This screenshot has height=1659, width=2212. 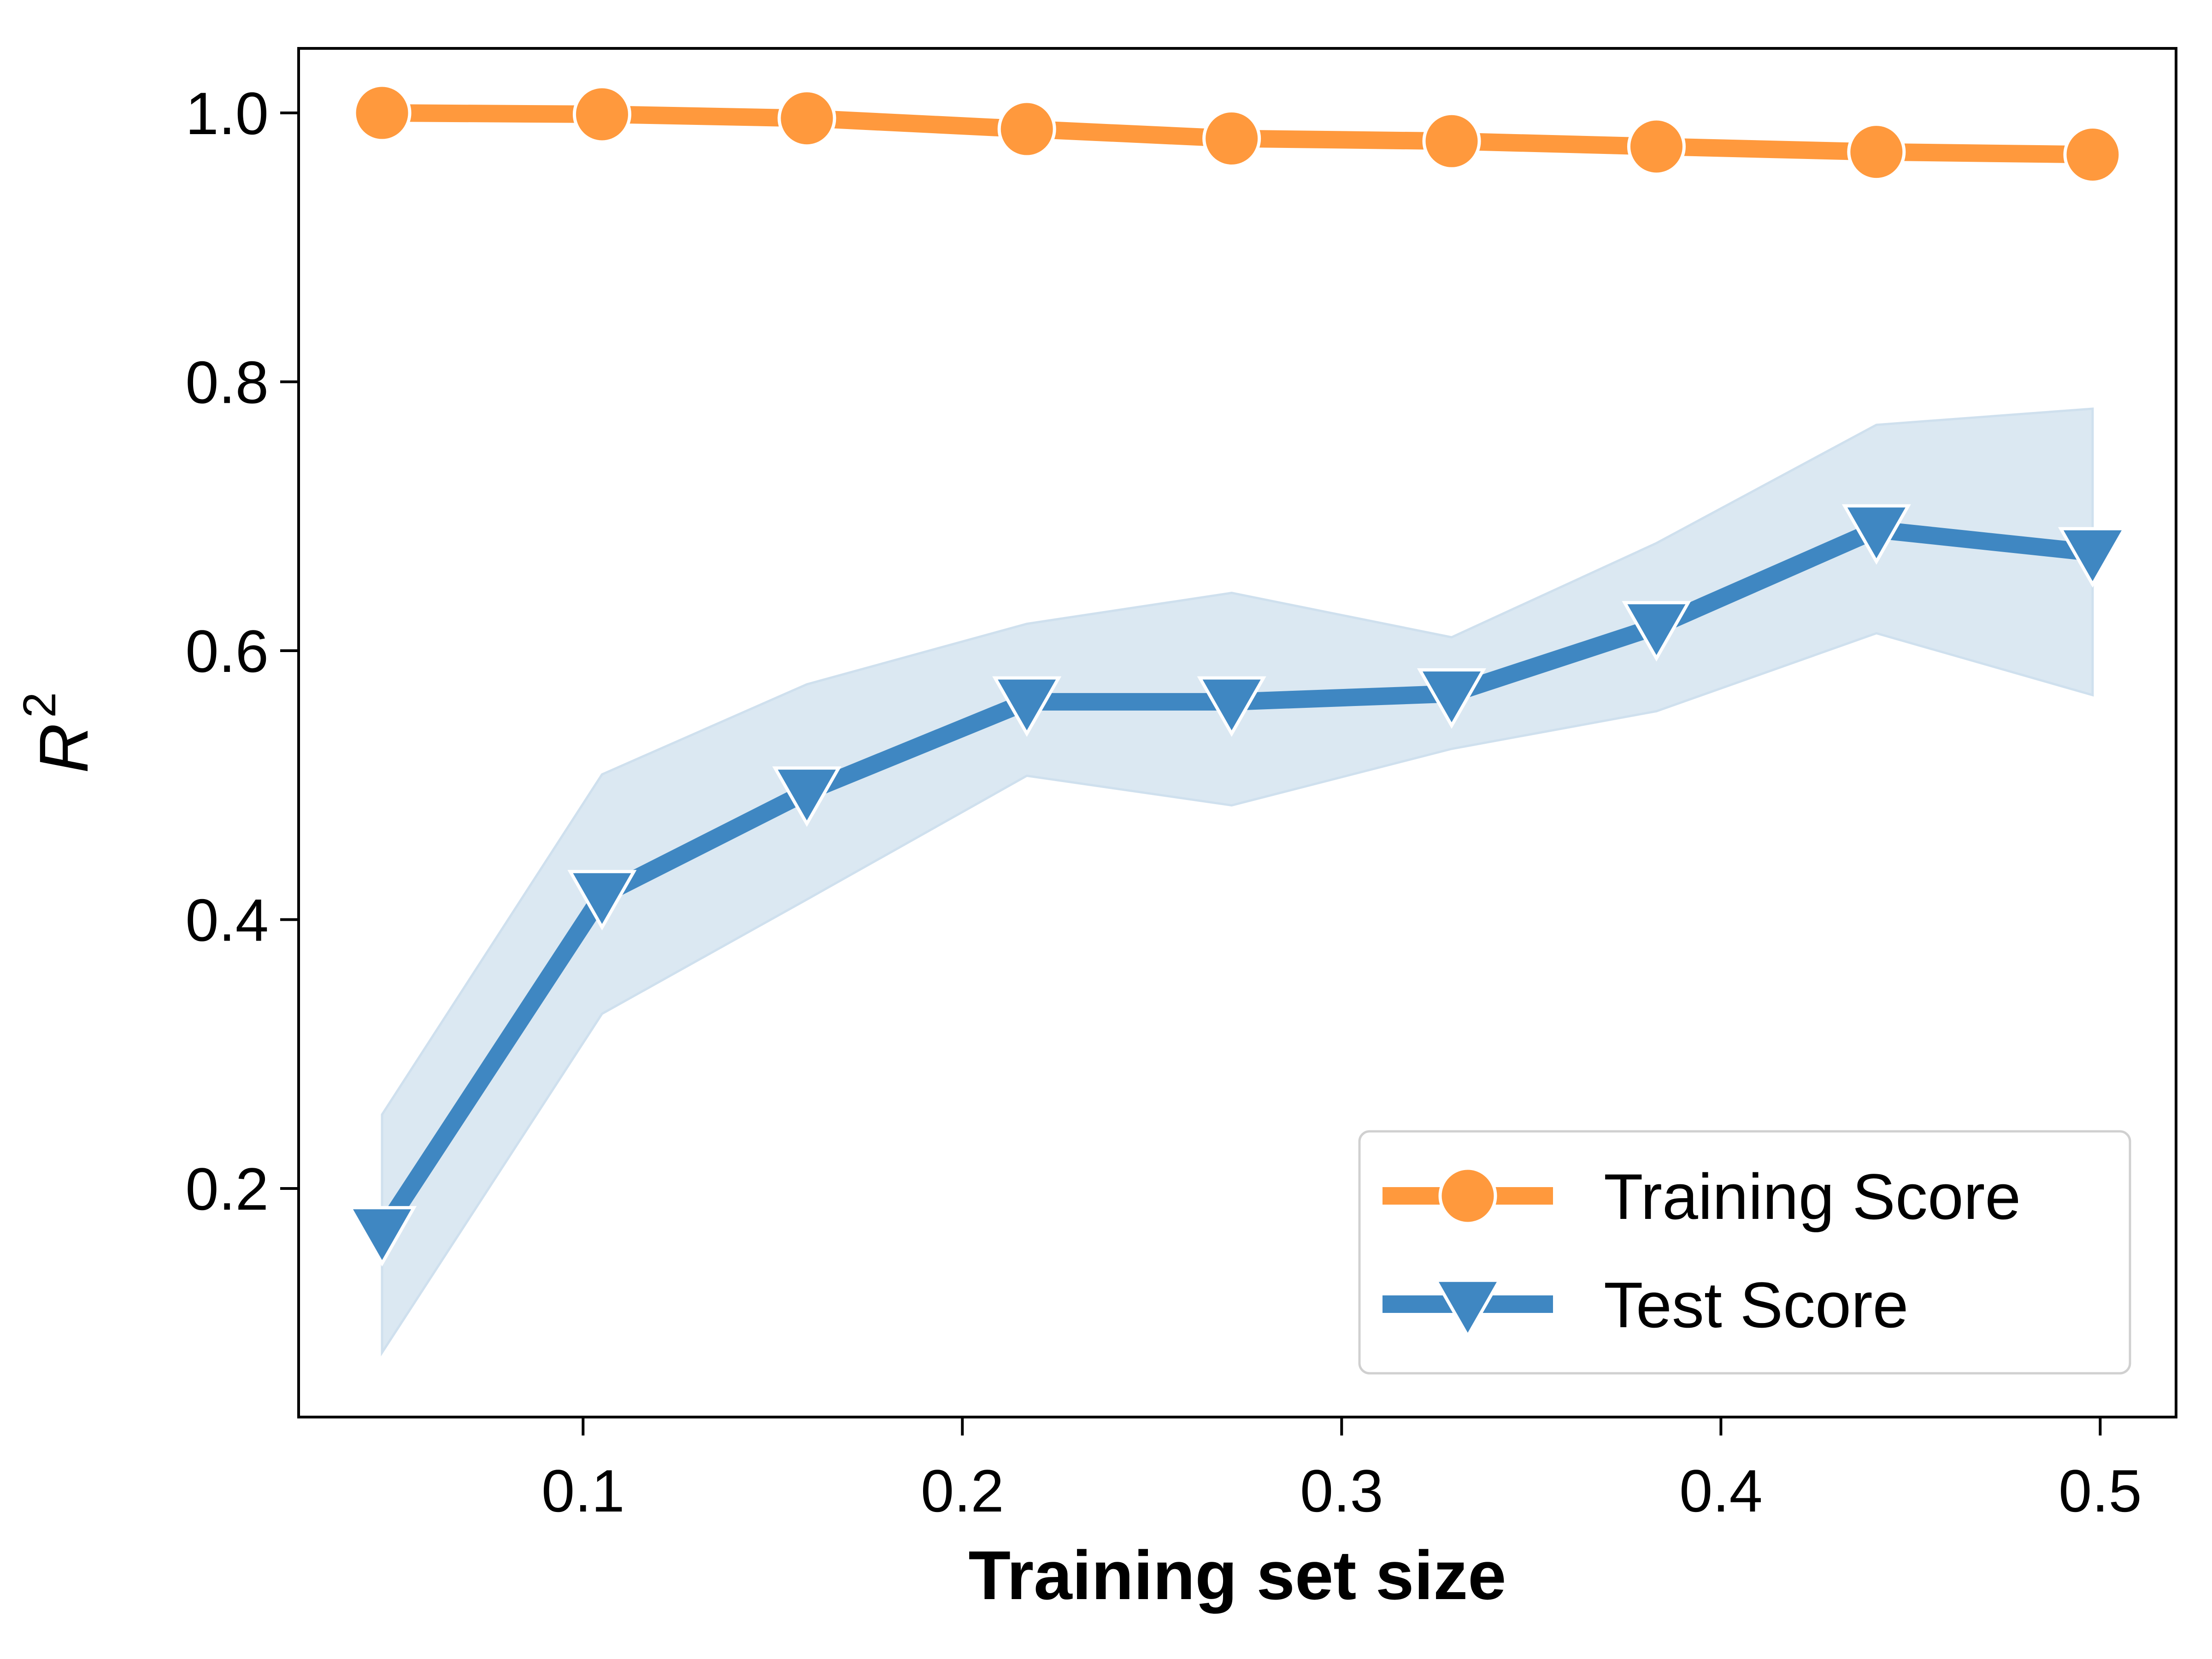 What do you see at coordinates (63, 748) in the screenshot?
I see `y-axis-label-base: R` at bounding box center [63, 748].